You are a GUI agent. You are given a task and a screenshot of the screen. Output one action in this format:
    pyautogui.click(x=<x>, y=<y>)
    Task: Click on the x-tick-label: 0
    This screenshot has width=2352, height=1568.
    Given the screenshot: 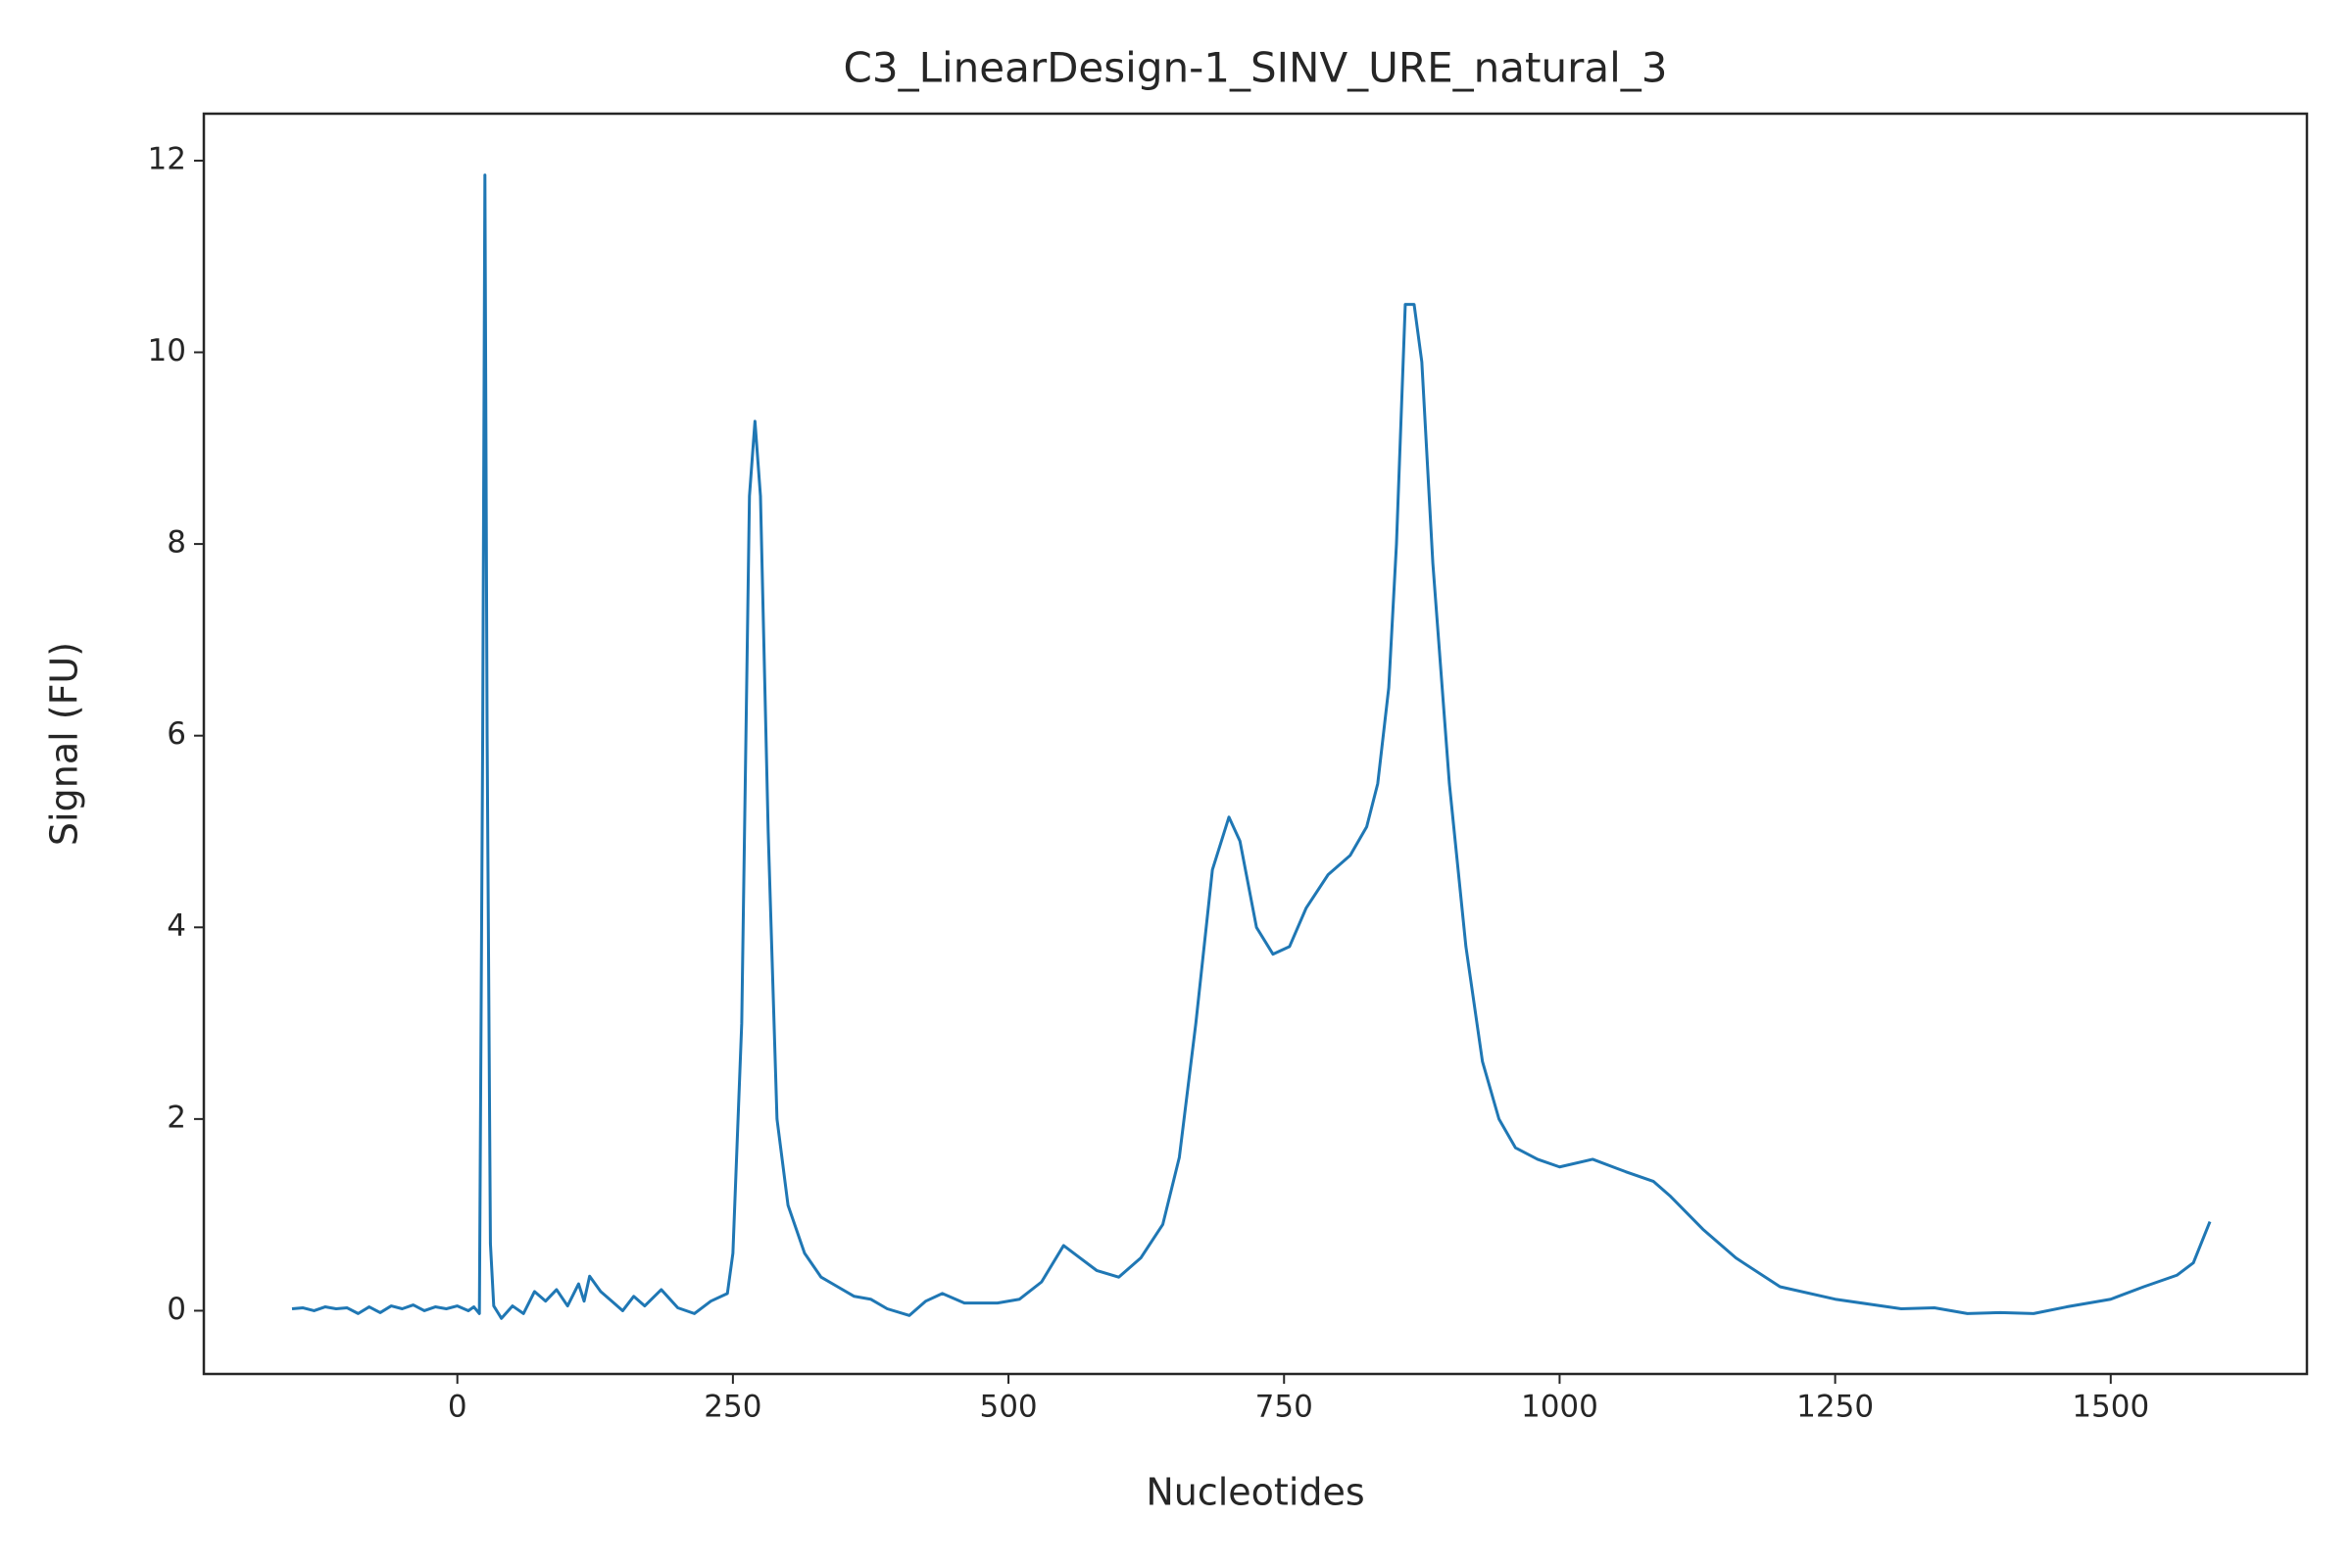 What is the action you would take?
    pyautogui.click(x=457, y=1407)
    